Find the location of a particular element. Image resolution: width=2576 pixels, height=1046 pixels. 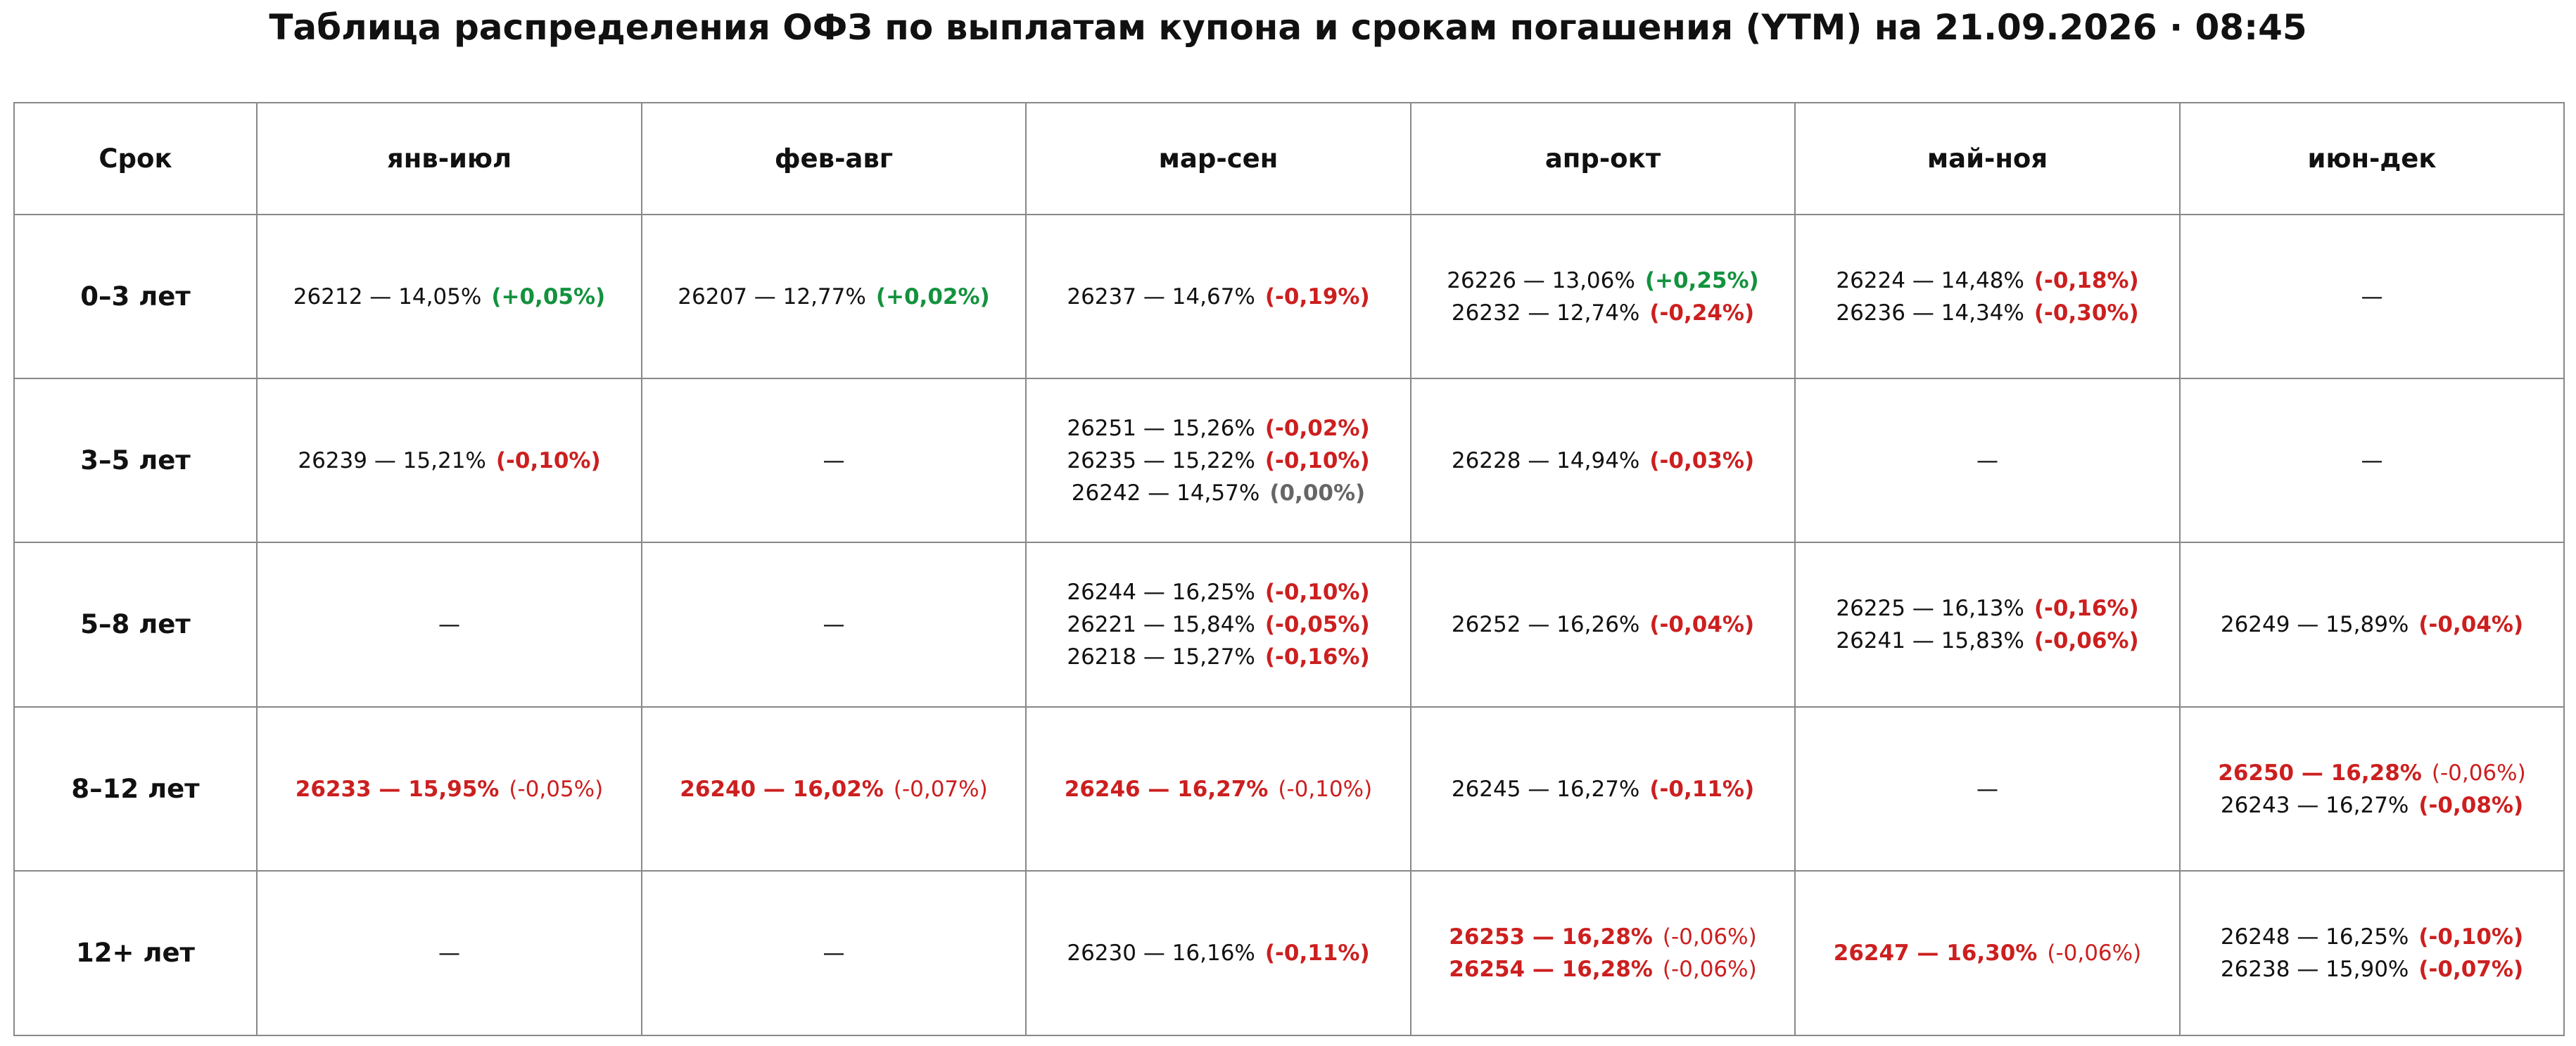

bond-entry: 26250 — 16,28% (-0,06%) is located at coordinates (2371, 773).